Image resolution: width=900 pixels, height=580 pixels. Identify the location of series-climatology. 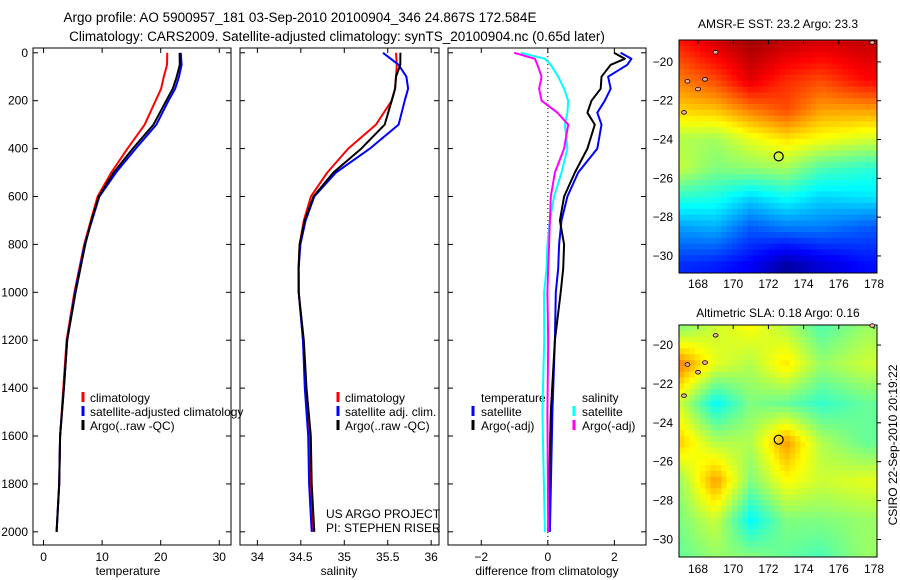
(347, 292).